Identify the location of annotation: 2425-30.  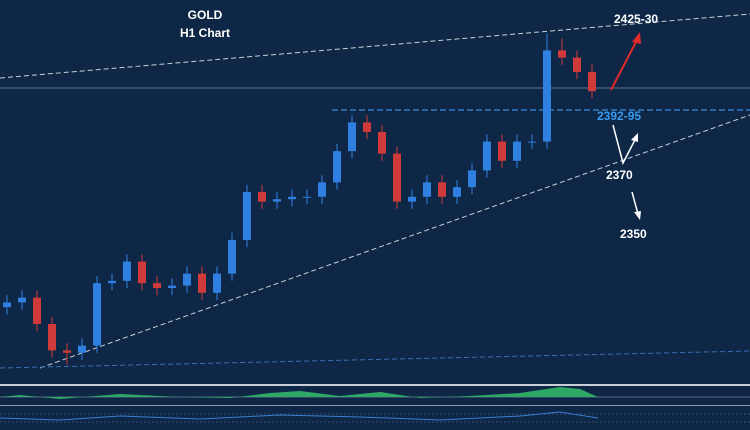
(636, 19).